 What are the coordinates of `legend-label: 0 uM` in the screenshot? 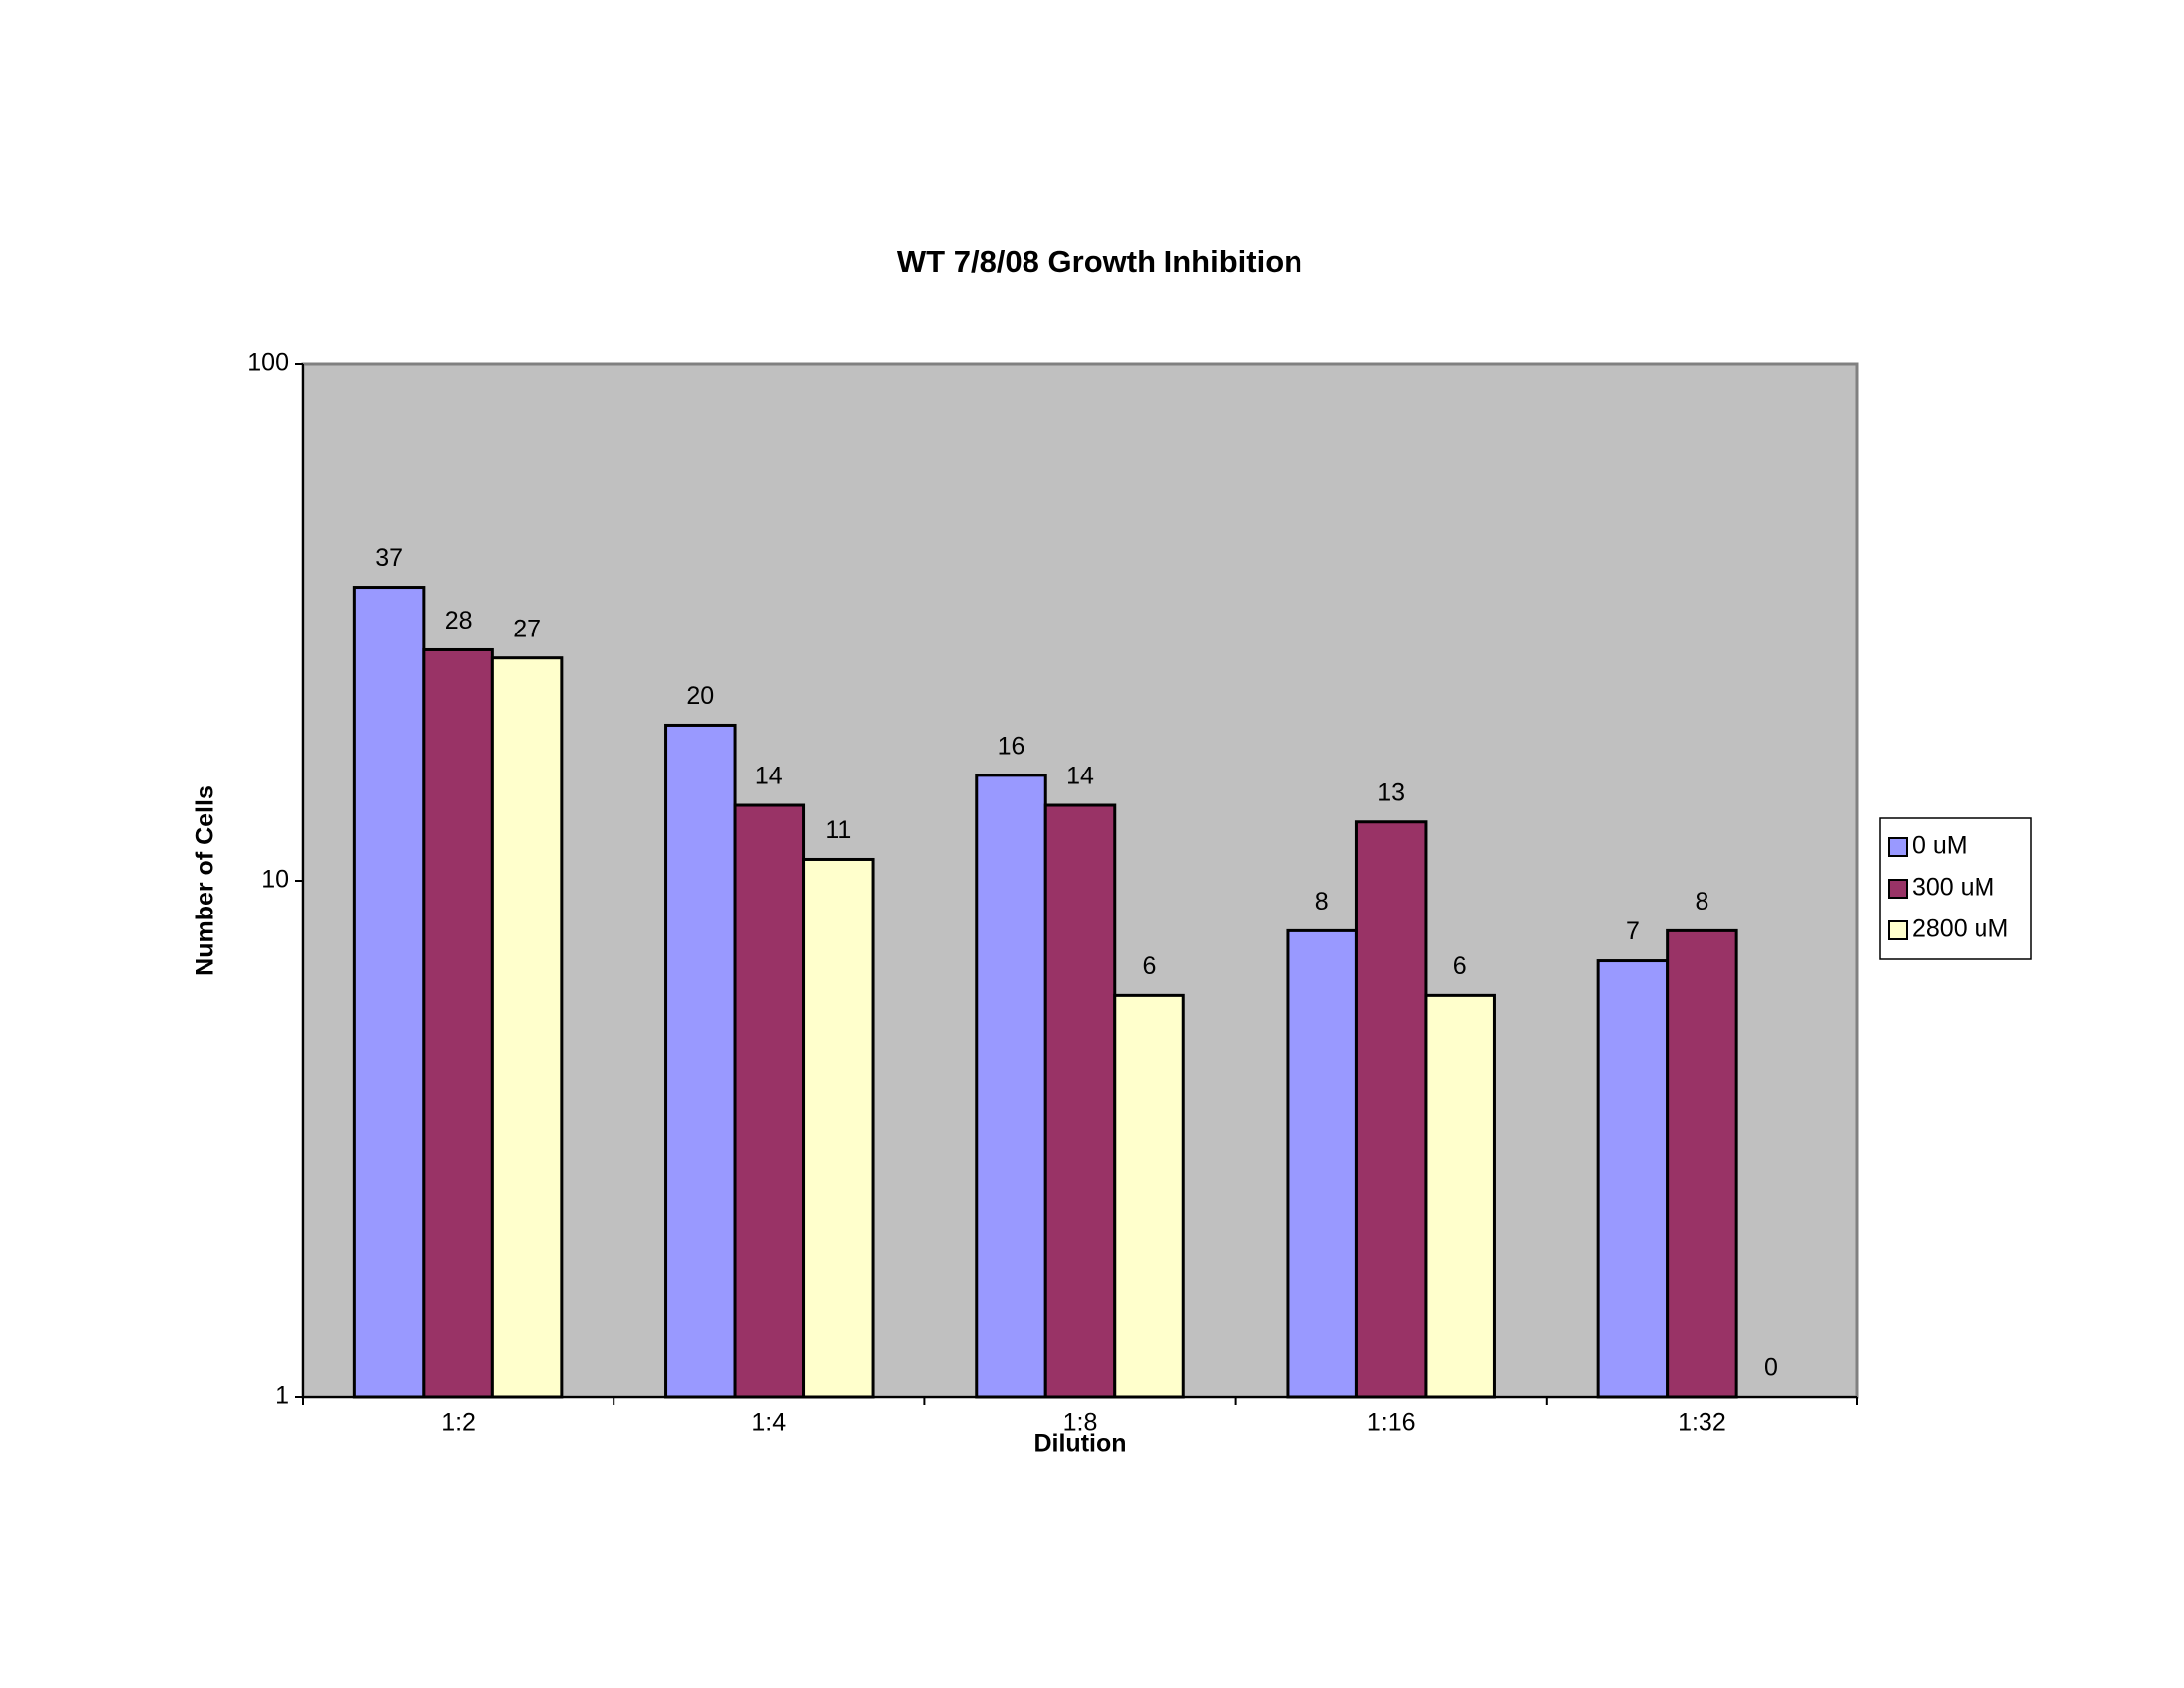 It's located at (1940, 846).